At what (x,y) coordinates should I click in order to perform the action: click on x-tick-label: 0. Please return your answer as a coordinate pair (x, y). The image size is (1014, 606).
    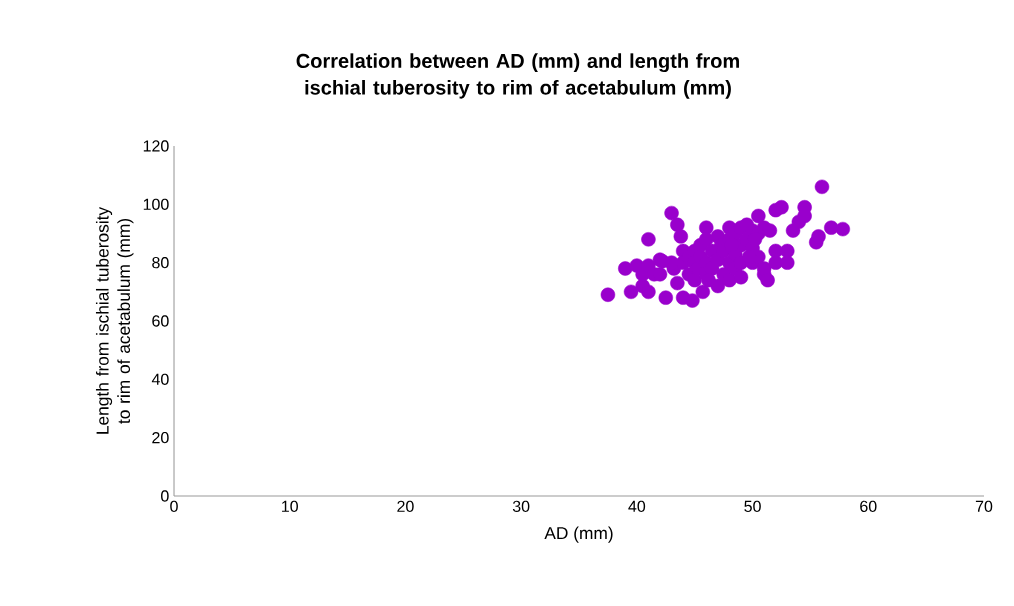
    Looking at the image, I should click on (174, 506).